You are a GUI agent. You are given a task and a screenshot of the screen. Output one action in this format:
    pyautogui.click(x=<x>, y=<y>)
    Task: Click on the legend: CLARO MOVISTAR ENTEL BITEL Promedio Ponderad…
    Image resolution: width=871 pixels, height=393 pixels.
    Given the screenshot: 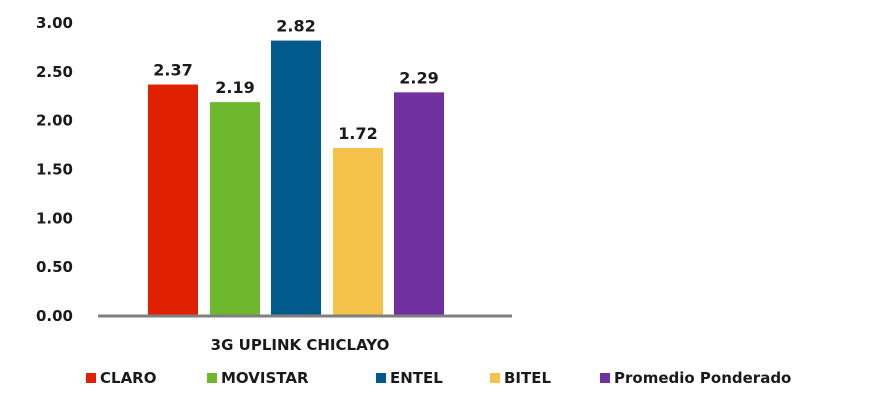 What is the action you would take?
    pyautogui.click(x=438, y=378)
    